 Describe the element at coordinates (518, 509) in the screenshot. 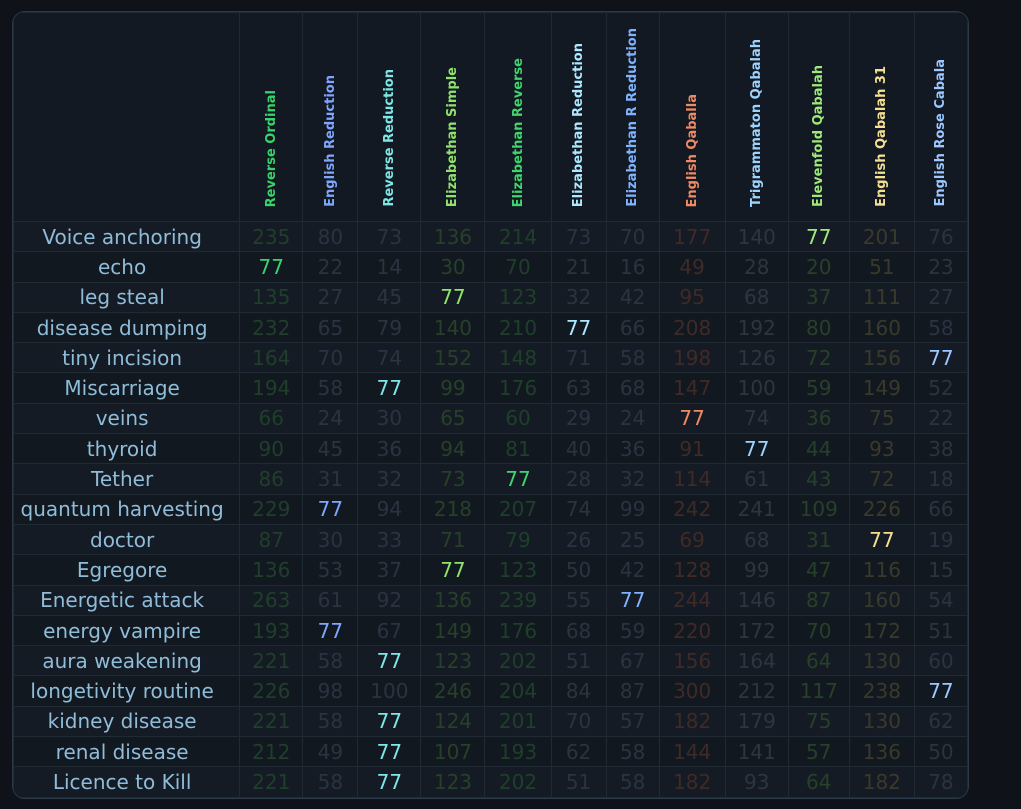

I see `value-cell: 207` at that location.